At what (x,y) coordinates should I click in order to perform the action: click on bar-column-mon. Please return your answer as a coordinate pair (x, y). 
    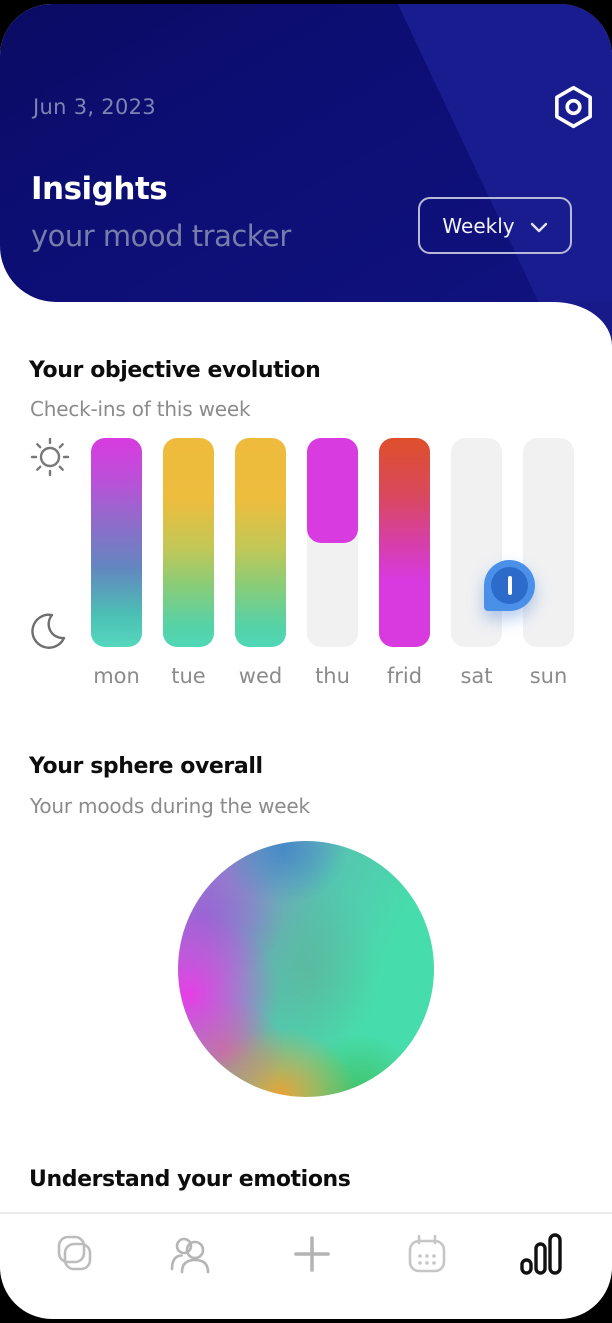
    Looking at the image, I should click on (116, 542).